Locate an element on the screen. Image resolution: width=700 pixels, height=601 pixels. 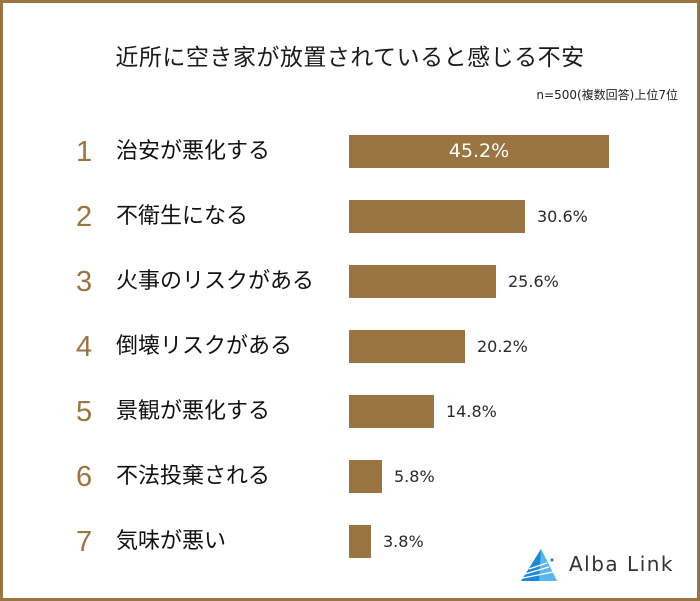
rank-number: 4 is located at coordinates (84, 347).